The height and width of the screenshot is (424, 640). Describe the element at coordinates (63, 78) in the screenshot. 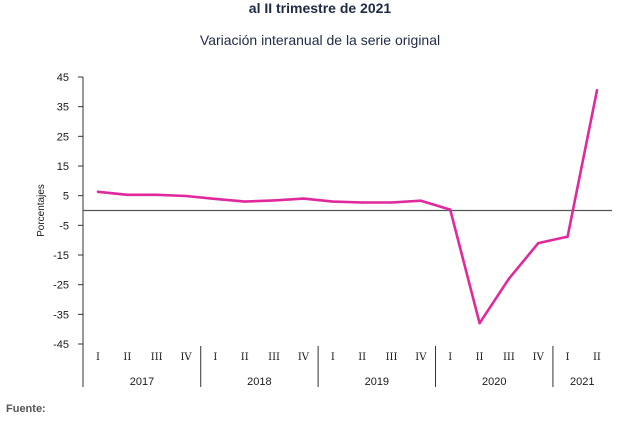

I see `y-tick-label: 45` at that location.